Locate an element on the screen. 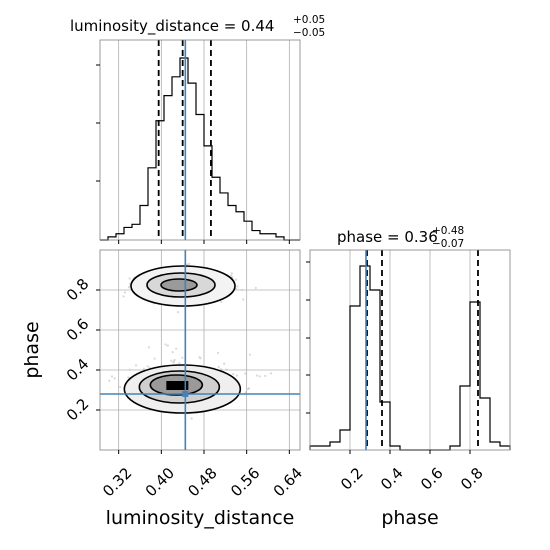 This screenshot has width=550, height=550. x-tick-label-luminosity-distance: 0.48 is located at coordinates (202, 482).